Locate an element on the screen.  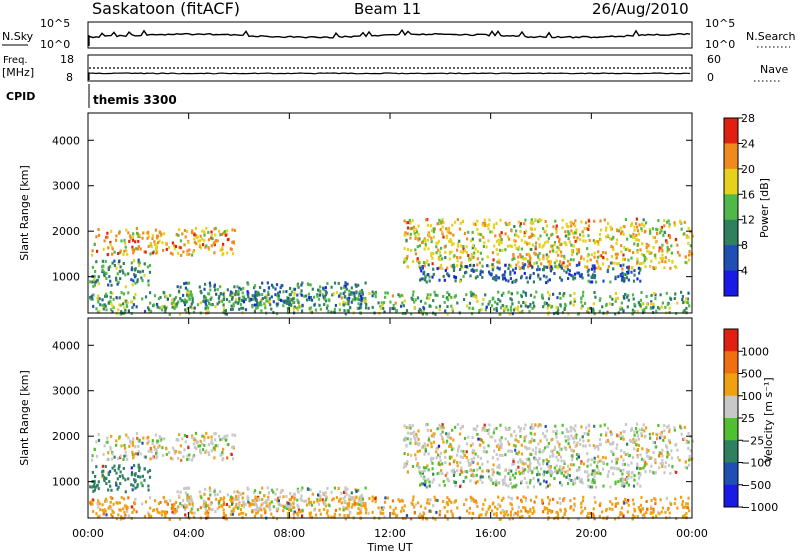
velocity-swatch is located at coordinates (731, 340).